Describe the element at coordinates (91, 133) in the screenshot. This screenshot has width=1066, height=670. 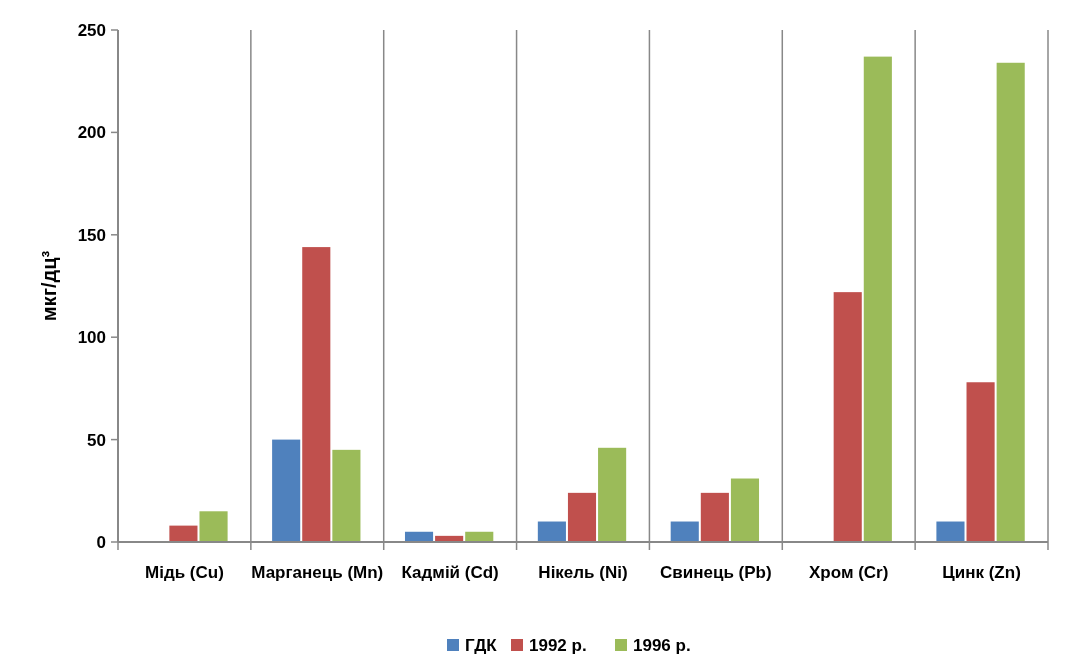
I see `y-tick-label: 200` at that location.